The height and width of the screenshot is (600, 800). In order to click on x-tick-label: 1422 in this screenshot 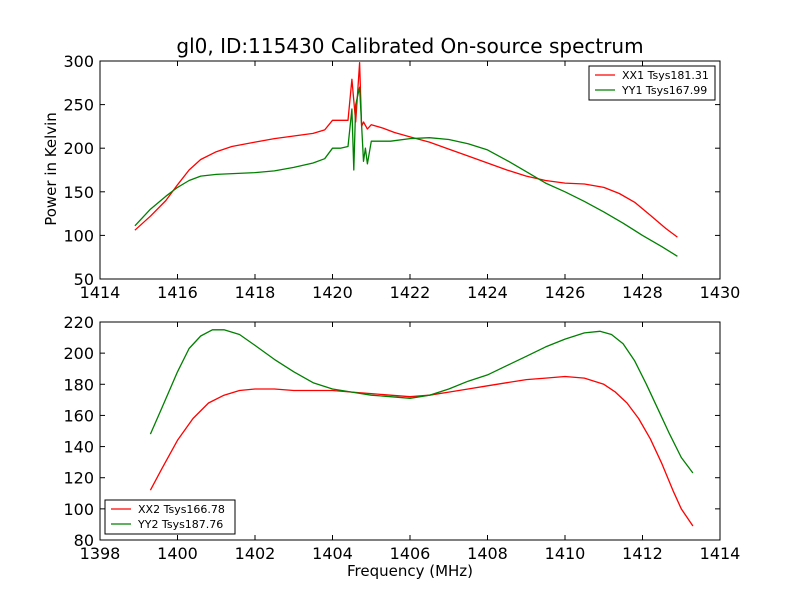, I will do `click(410, 292)`.